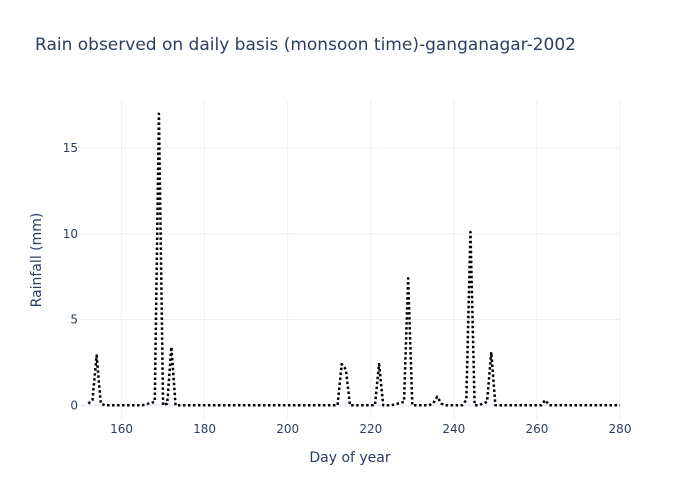  What do you see at coordinates (620, 429) in the screenshot?
I see `x-tick-label: 280` at bounding box center [620, 429].